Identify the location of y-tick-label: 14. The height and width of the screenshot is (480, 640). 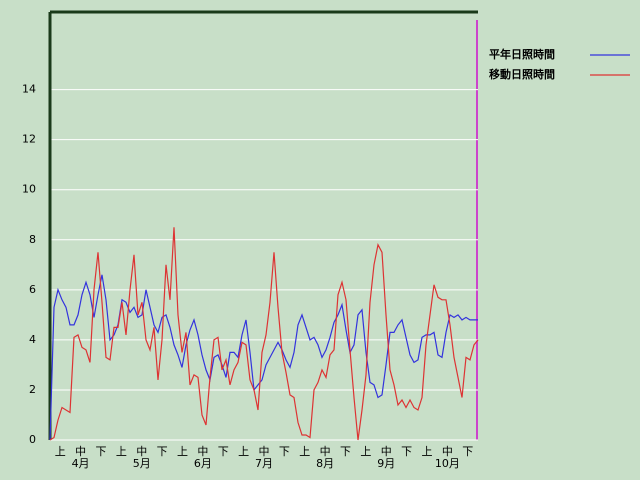
(29, 89).